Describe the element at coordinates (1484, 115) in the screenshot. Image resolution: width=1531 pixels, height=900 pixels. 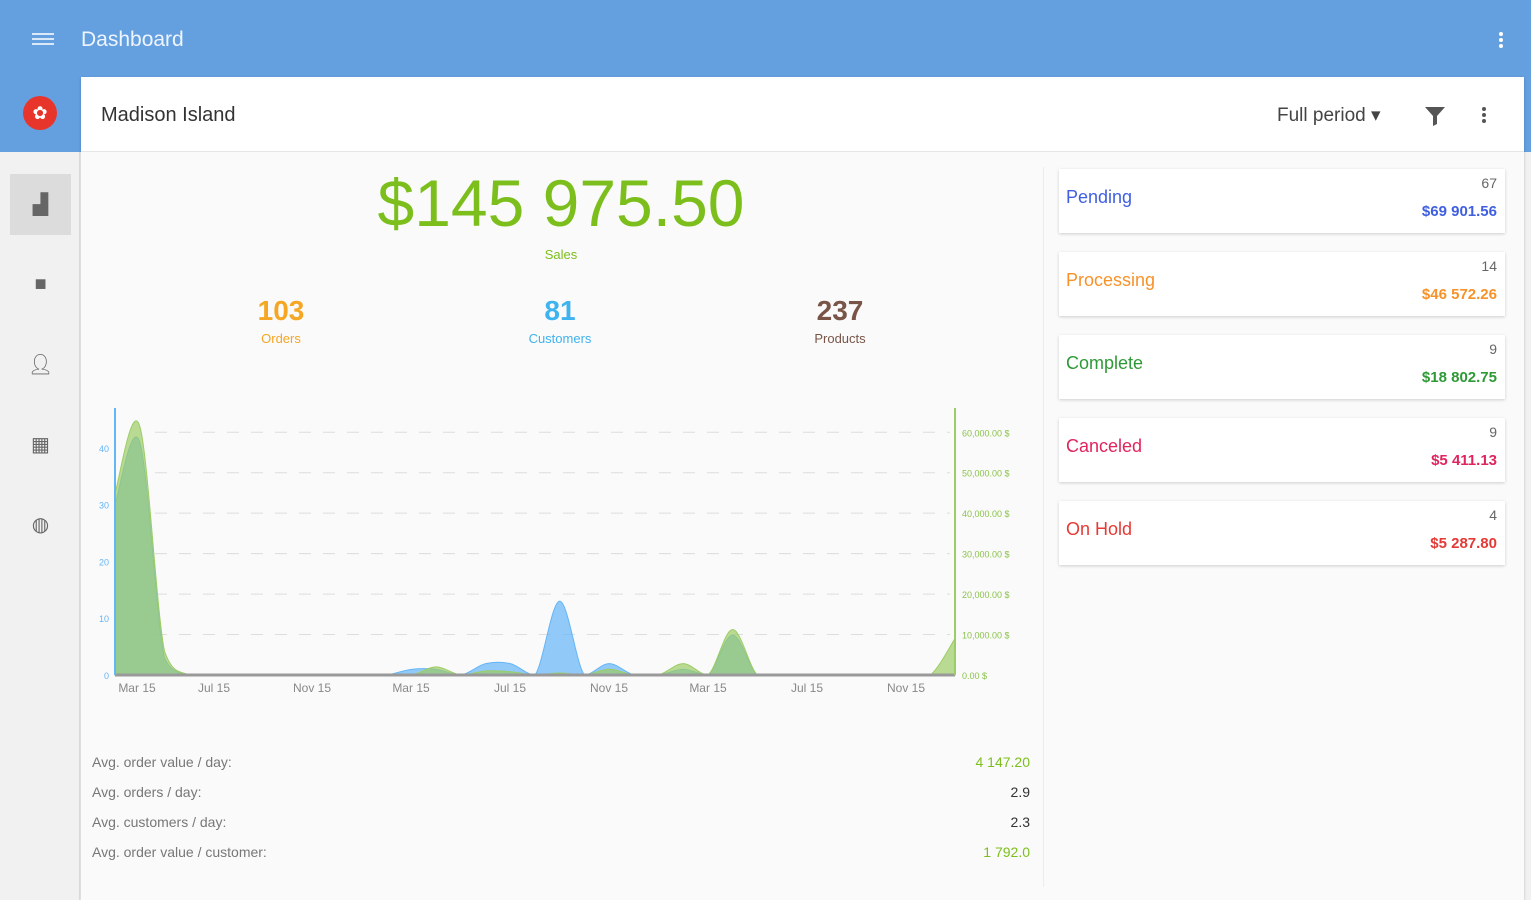
I see `panel-more-icon` at that location.